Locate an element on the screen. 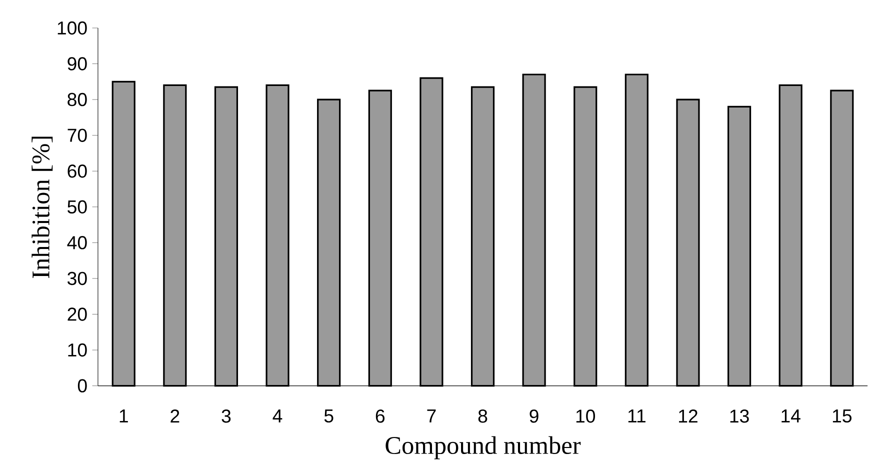  x-tick-label: 2 is located at coordinates (175, 416).